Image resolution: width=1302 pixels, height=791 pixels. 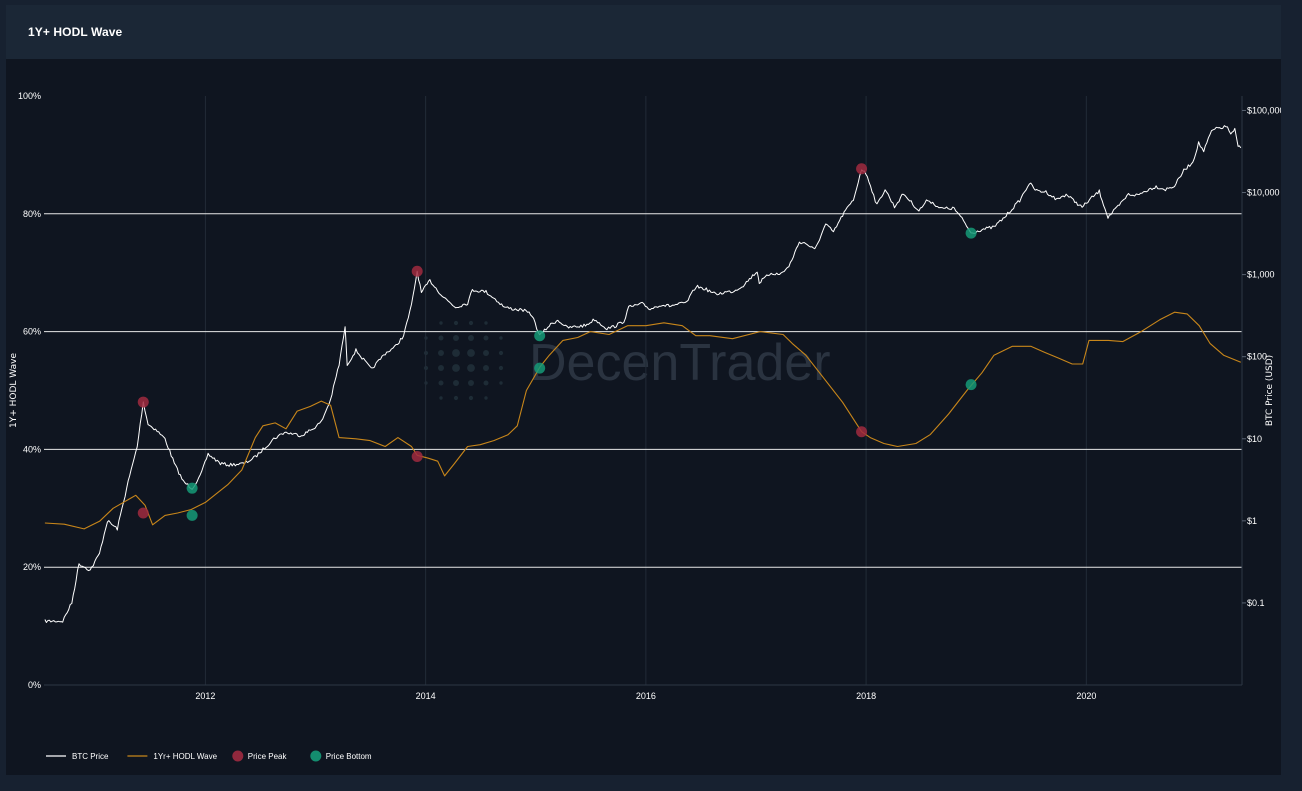 What do you see at coordinates (1270, 390) in the screenshot?
I see `y-right-axis-title: BTC Price (USD)` at bounding box center [1270, 390].